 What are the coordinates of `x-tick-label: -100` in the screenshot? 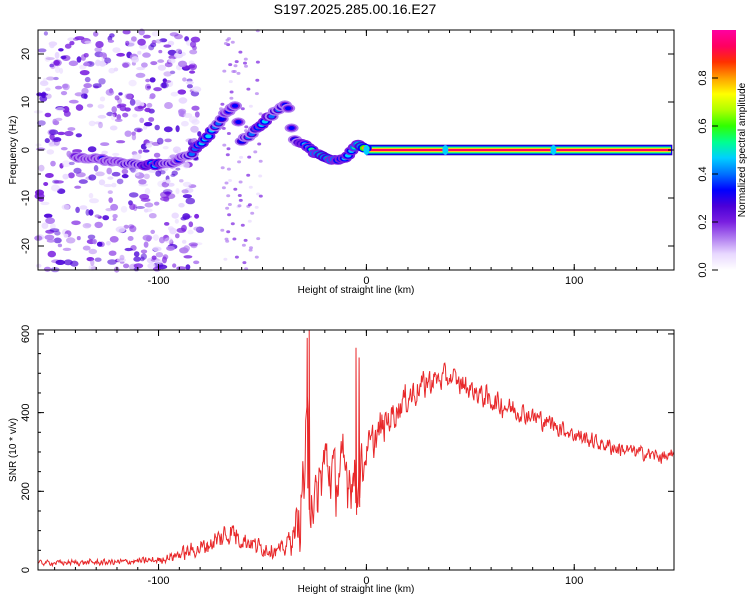 It's located at (159, 281).